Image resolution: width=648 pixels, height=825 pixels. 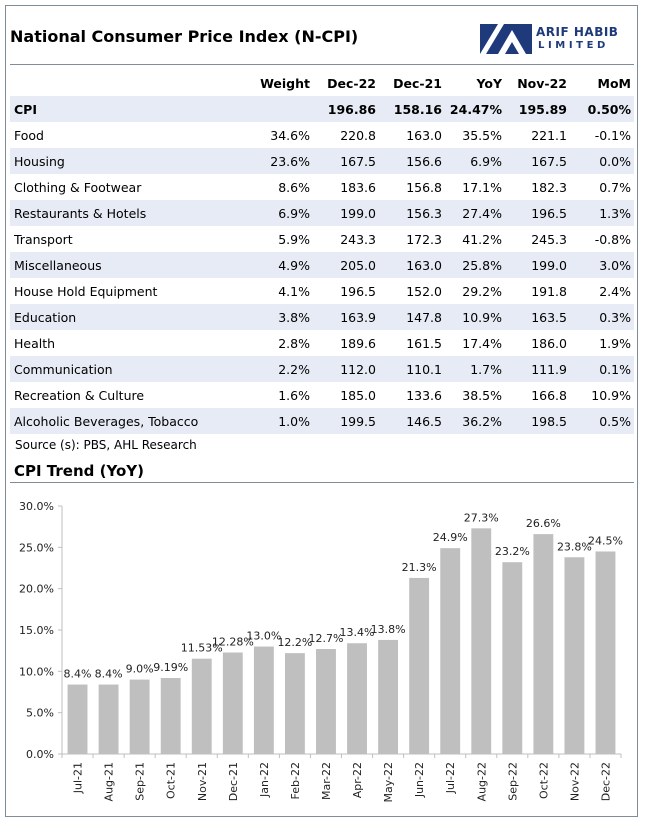 I want to click on y-tick-label: 0.0%, so click(x=40, y=754).